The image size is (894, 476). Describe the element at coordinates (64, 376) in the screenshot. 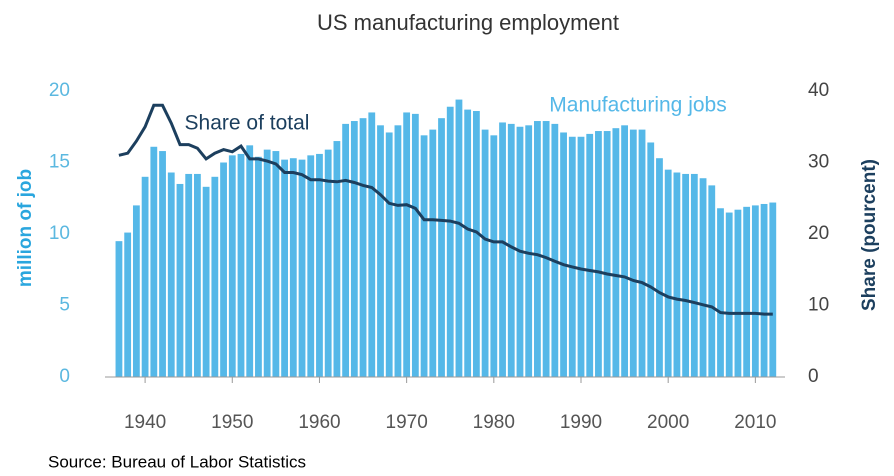

I see `y-tick-label: 0` at that location.